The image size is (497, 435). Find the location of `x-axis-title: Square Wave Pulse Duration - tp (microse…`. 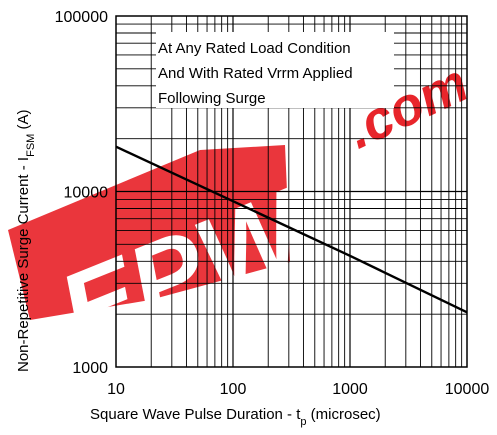

x-axis-title: Square Wave Pulse Duration - tp (microse… is located at coordinates (235, 417).